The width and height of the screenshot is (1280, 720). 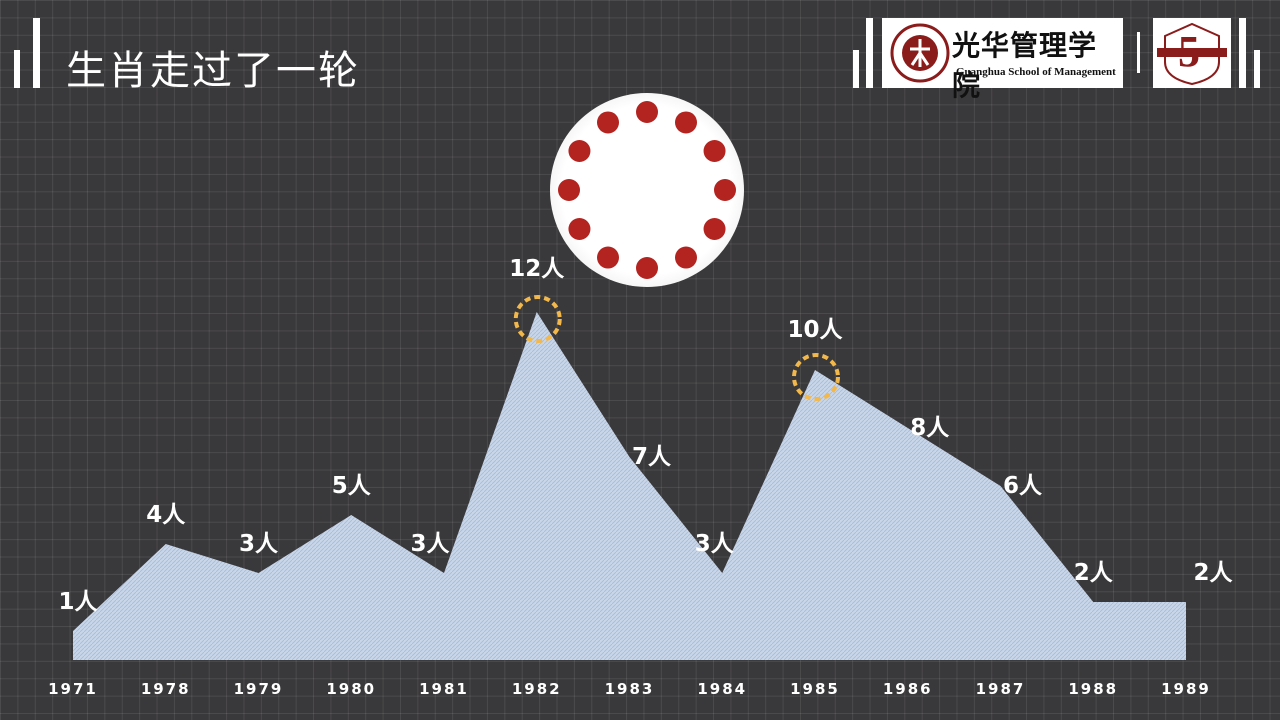 What do you see at coordinates (537, 269) in the screenshot?
I see `data-label: 12人` at bounding box center [537, 269].